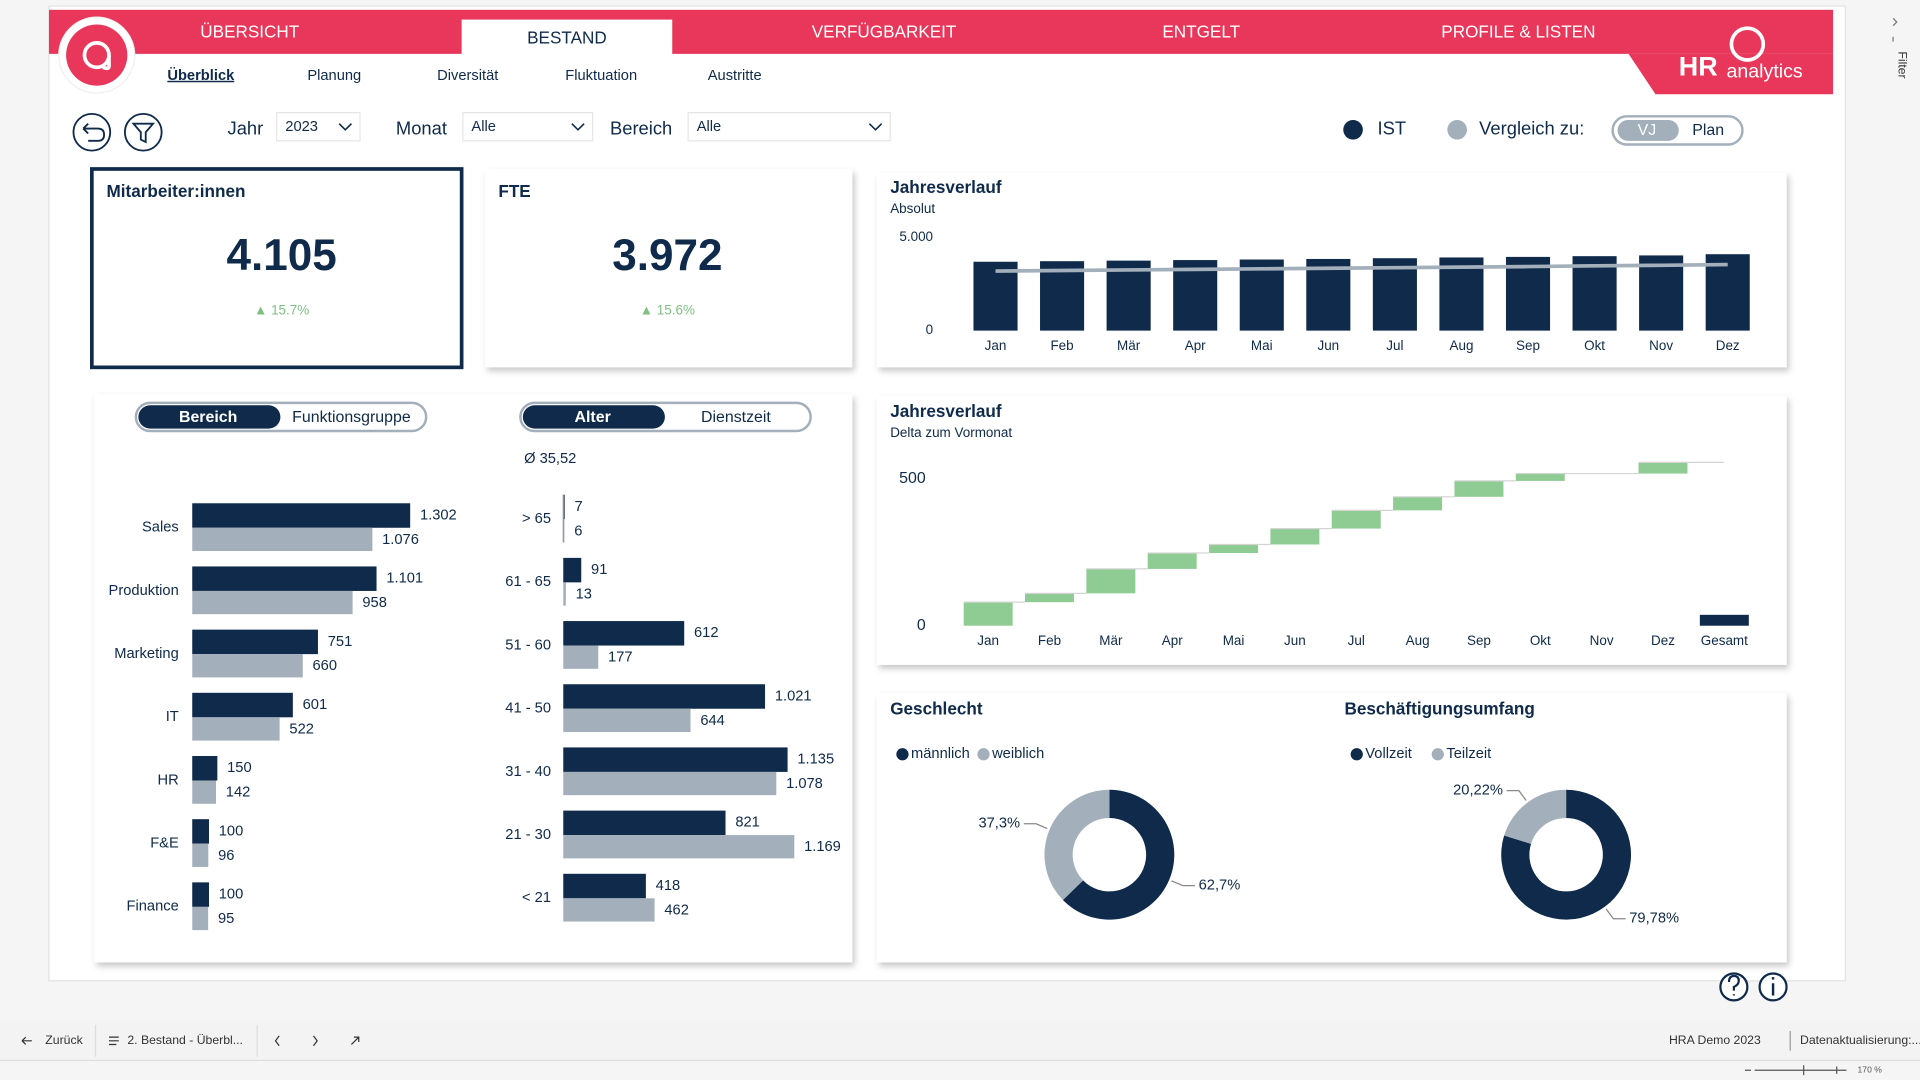 The height and width of the screenshot is (1080, 1920). Describe the element at coordinates (709, 127) in the screenshot. I see `dropdown-value: Alle` at that location.